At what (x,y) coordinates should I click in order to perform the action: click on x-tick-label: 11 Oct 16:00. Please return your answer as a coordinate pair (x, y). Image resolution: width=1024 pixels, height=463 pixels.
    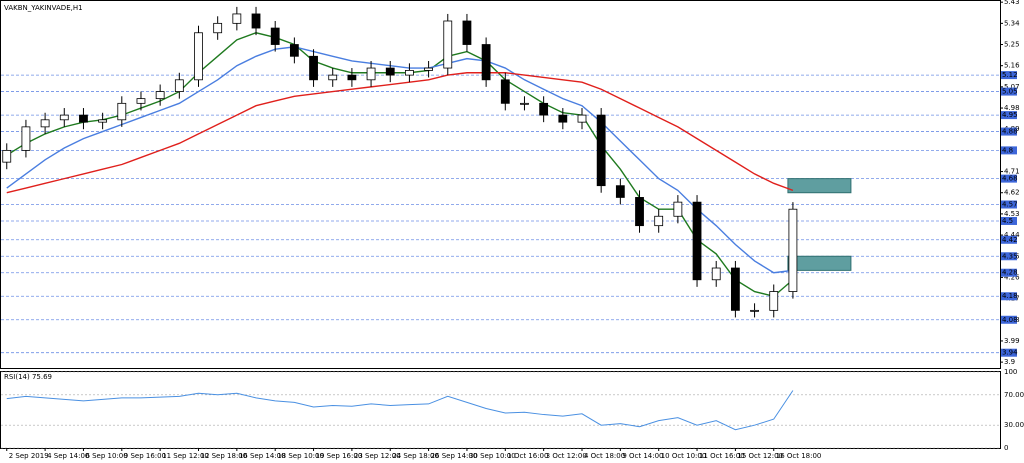
    Looking at the image, I should click on (722, 456).